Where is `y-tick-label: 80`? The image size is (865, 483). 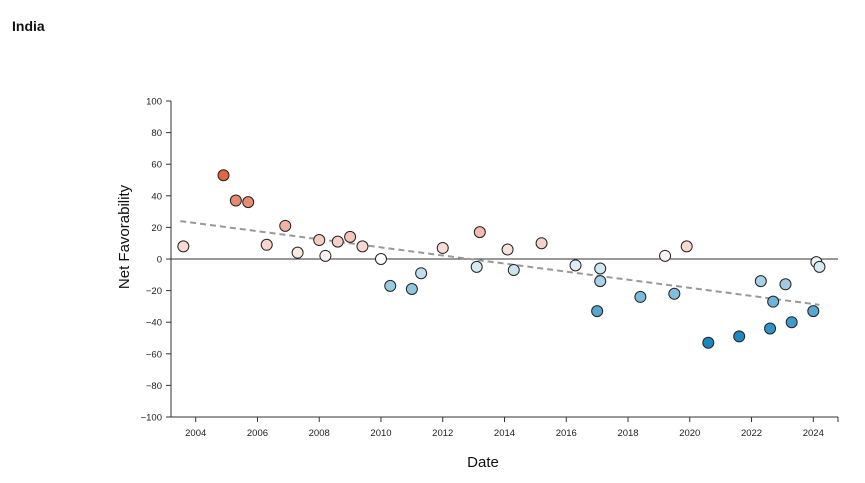
y-tick-label: 80 is located at coordinates (156, 133).